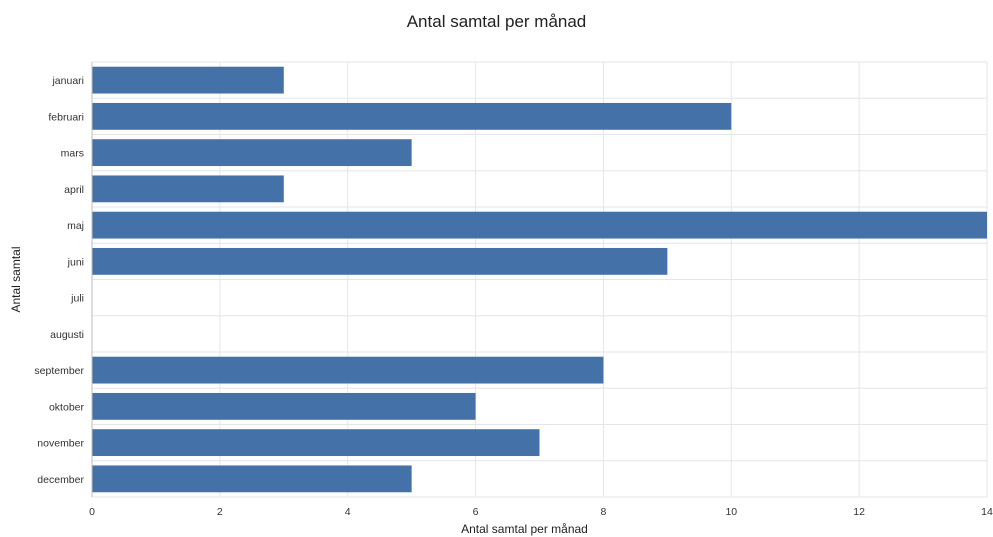  Describe the element at coordinates (67, 335) in the screenshot. I see `y-tick-label: augusti` at that location.